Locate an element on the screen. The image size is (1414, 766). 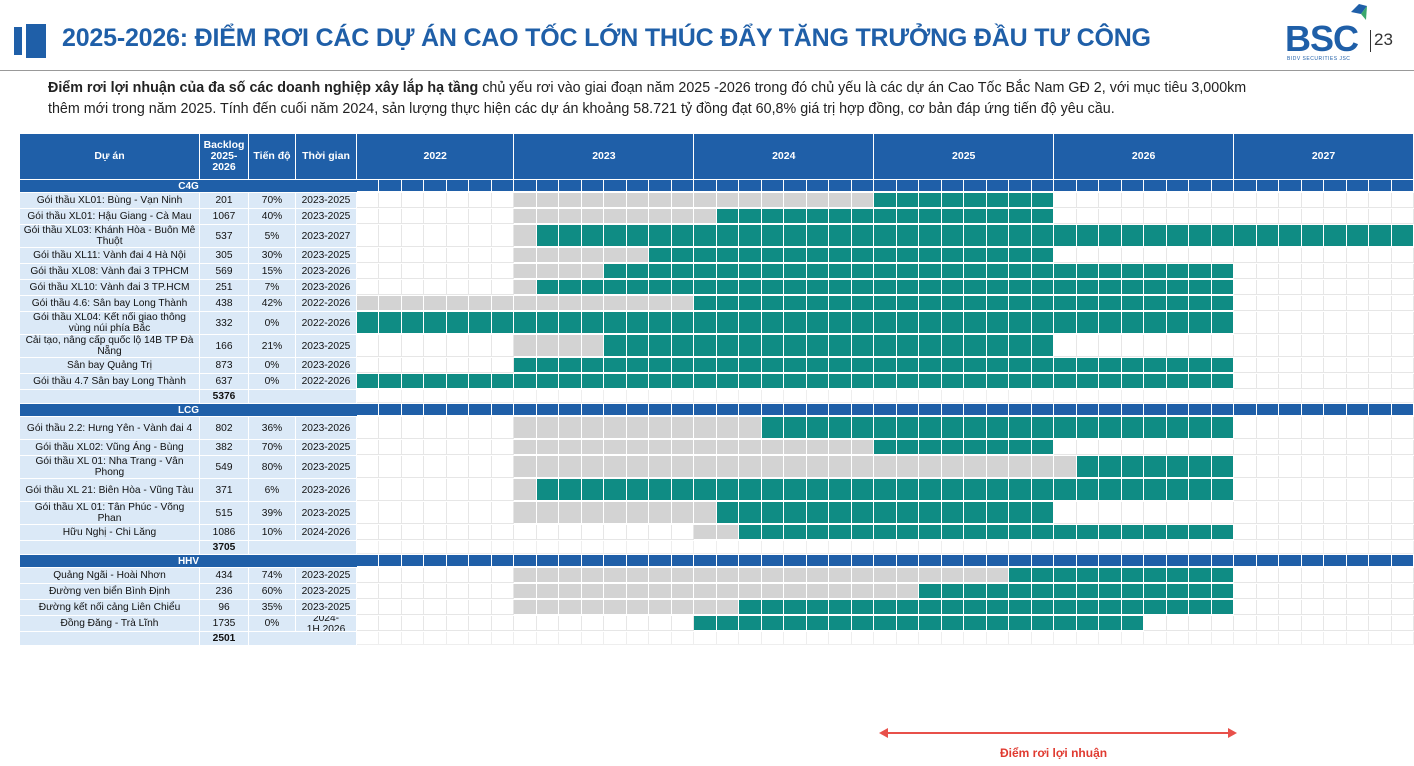
header-period: Thời gian is located at coordinates (326, 156).